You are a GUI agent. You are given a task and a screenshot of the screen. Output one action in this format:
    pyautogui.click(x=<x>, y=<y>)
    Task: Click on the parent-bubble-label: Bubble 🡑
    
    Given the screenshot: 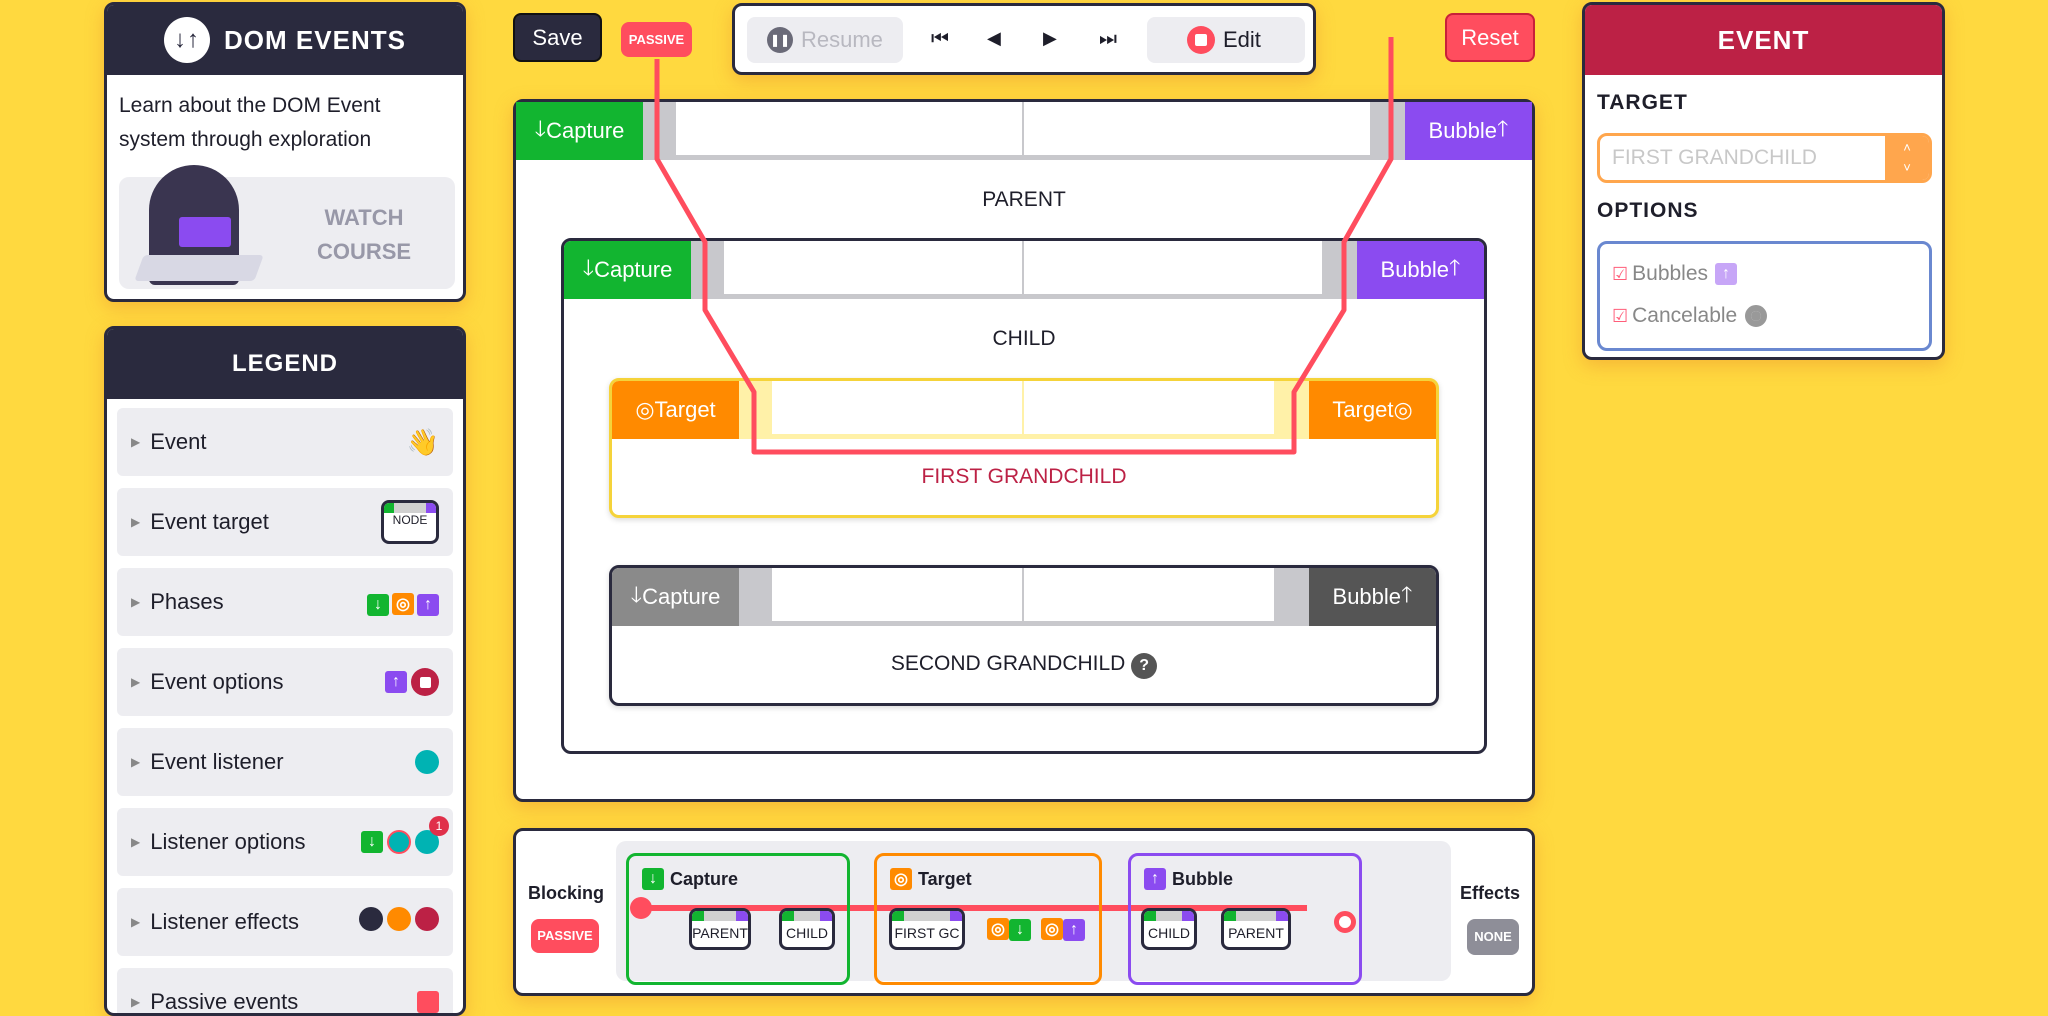 What is the action you would take?
    pyautogui.click(x=1468, y=131)
    